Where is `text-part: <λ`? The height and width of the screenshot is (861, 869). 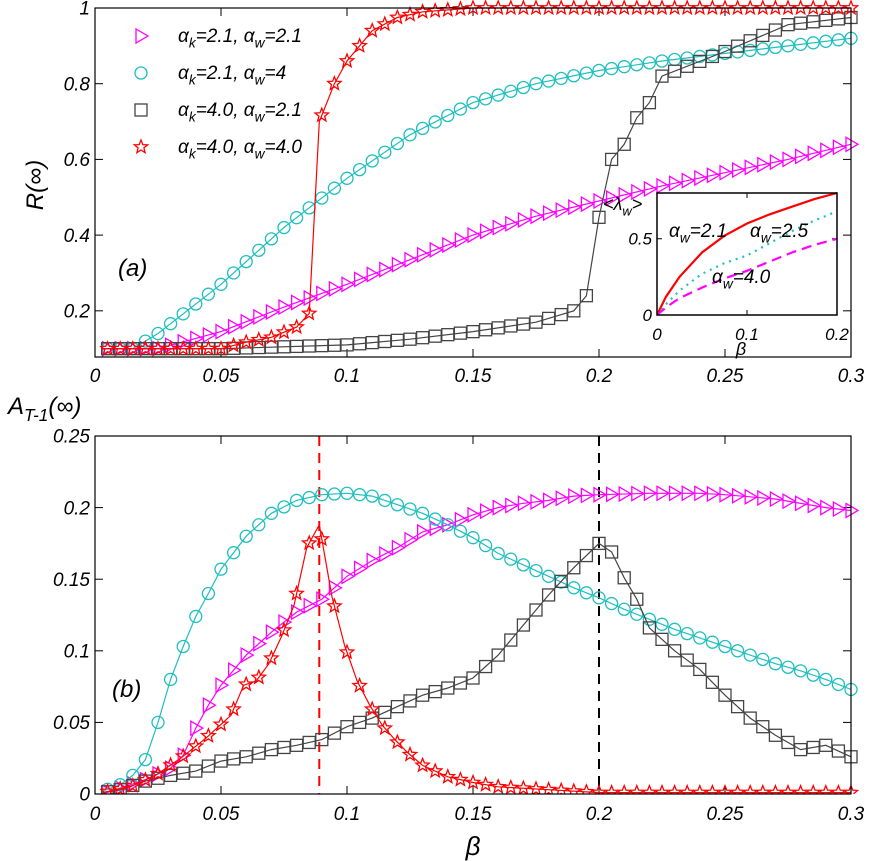 text-part: <λ is located at coordinates (612, 204).